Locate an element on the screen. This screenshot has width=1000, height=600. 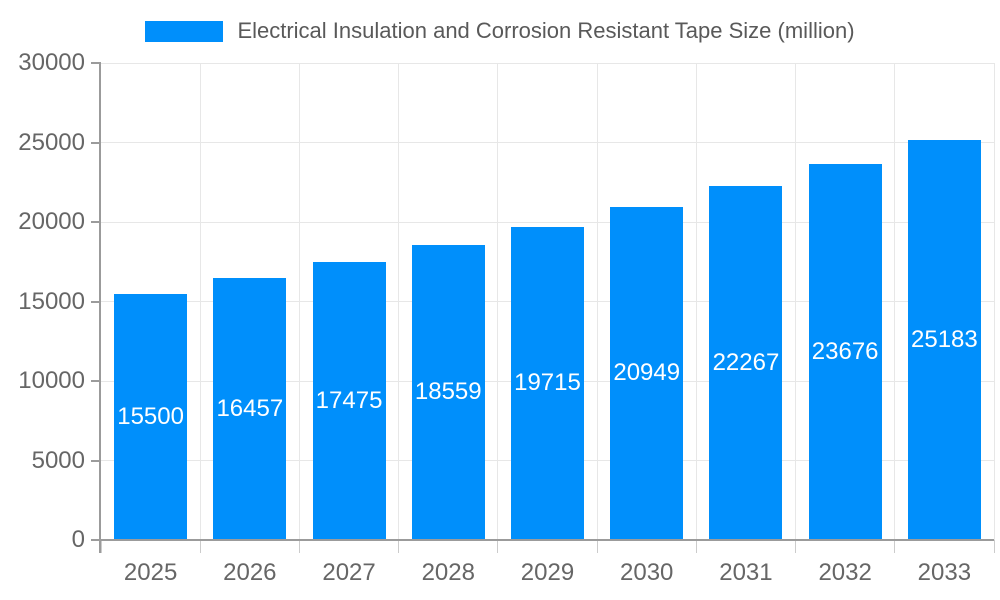
x-axis-label: 2032 is located at coordinates (845, 572).